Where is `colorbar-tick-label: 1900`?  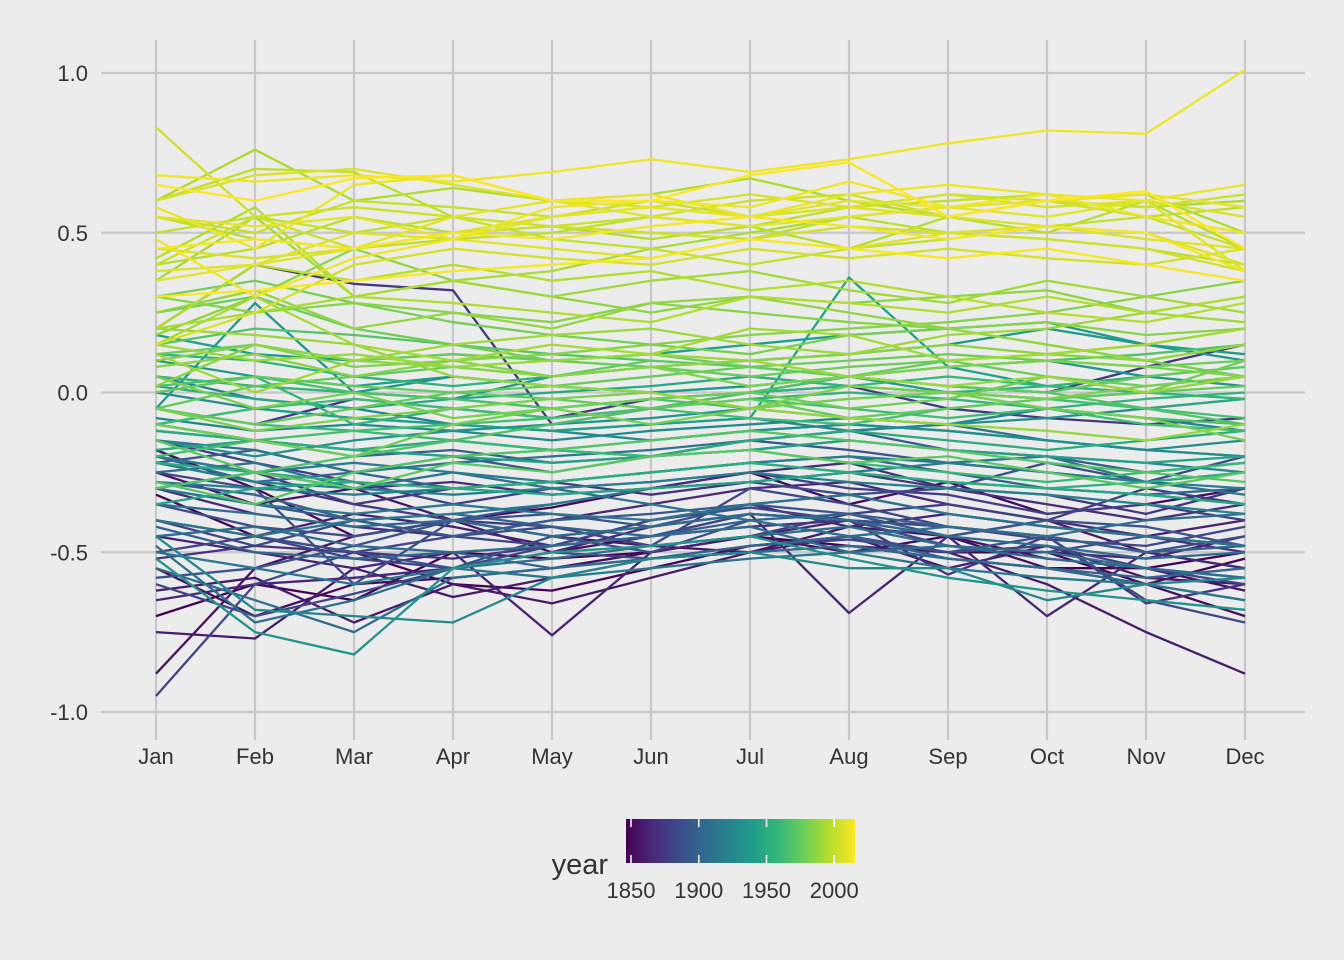 colorbar-tick-label: 1900 is located at coordinates (698, 890).